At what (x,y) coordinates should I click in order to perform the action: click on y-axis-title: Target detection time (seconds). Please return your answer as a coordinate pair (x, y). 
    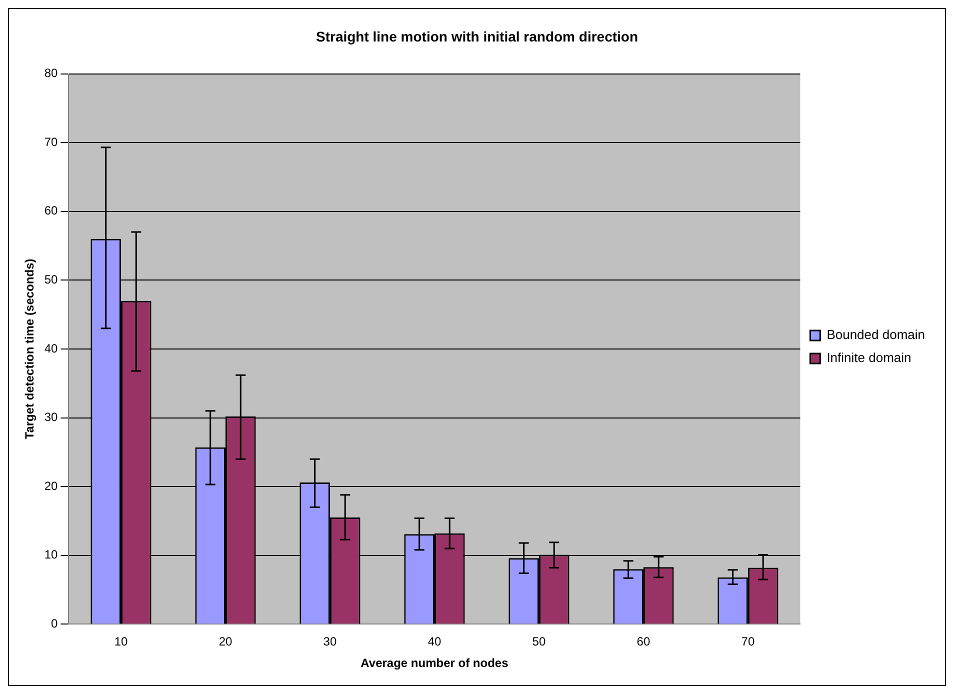
    Looking at the image, I should click on (29, 349).